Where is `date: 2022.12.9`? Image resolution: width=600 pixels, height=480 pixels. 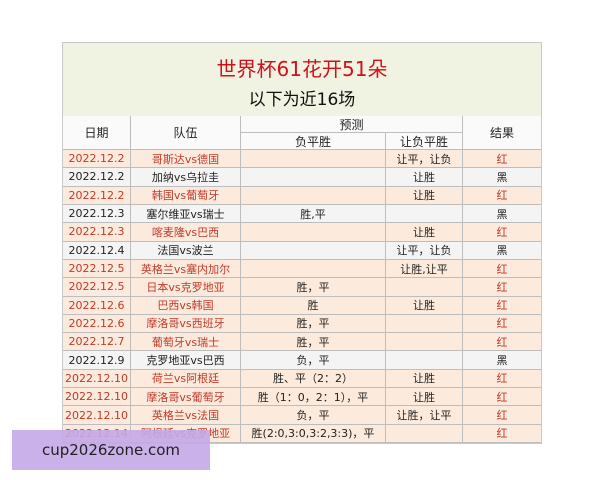
date: 2022.12.9 is located at coordinates (97, 360).